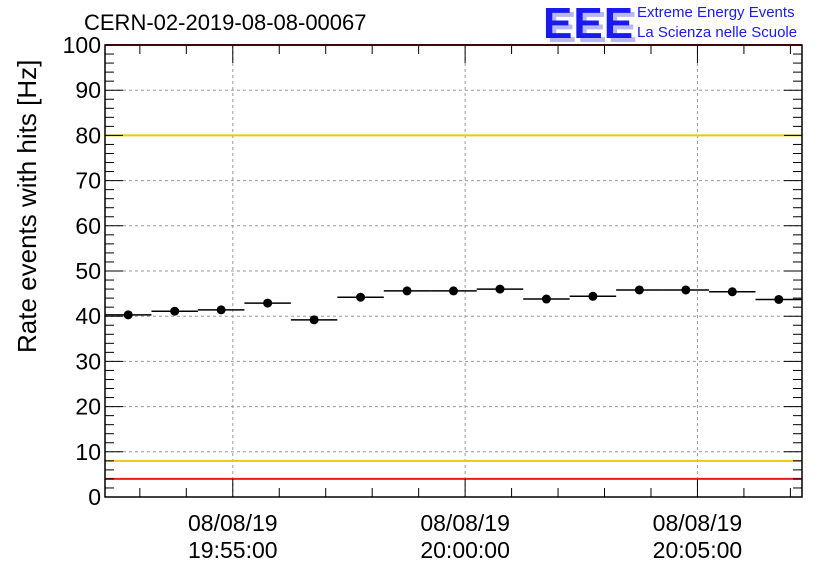 Image resolution: width=836 pixels, height=572 pixels. I want to click on x-tick-time-label: 20:05:00, so click(698, 550).